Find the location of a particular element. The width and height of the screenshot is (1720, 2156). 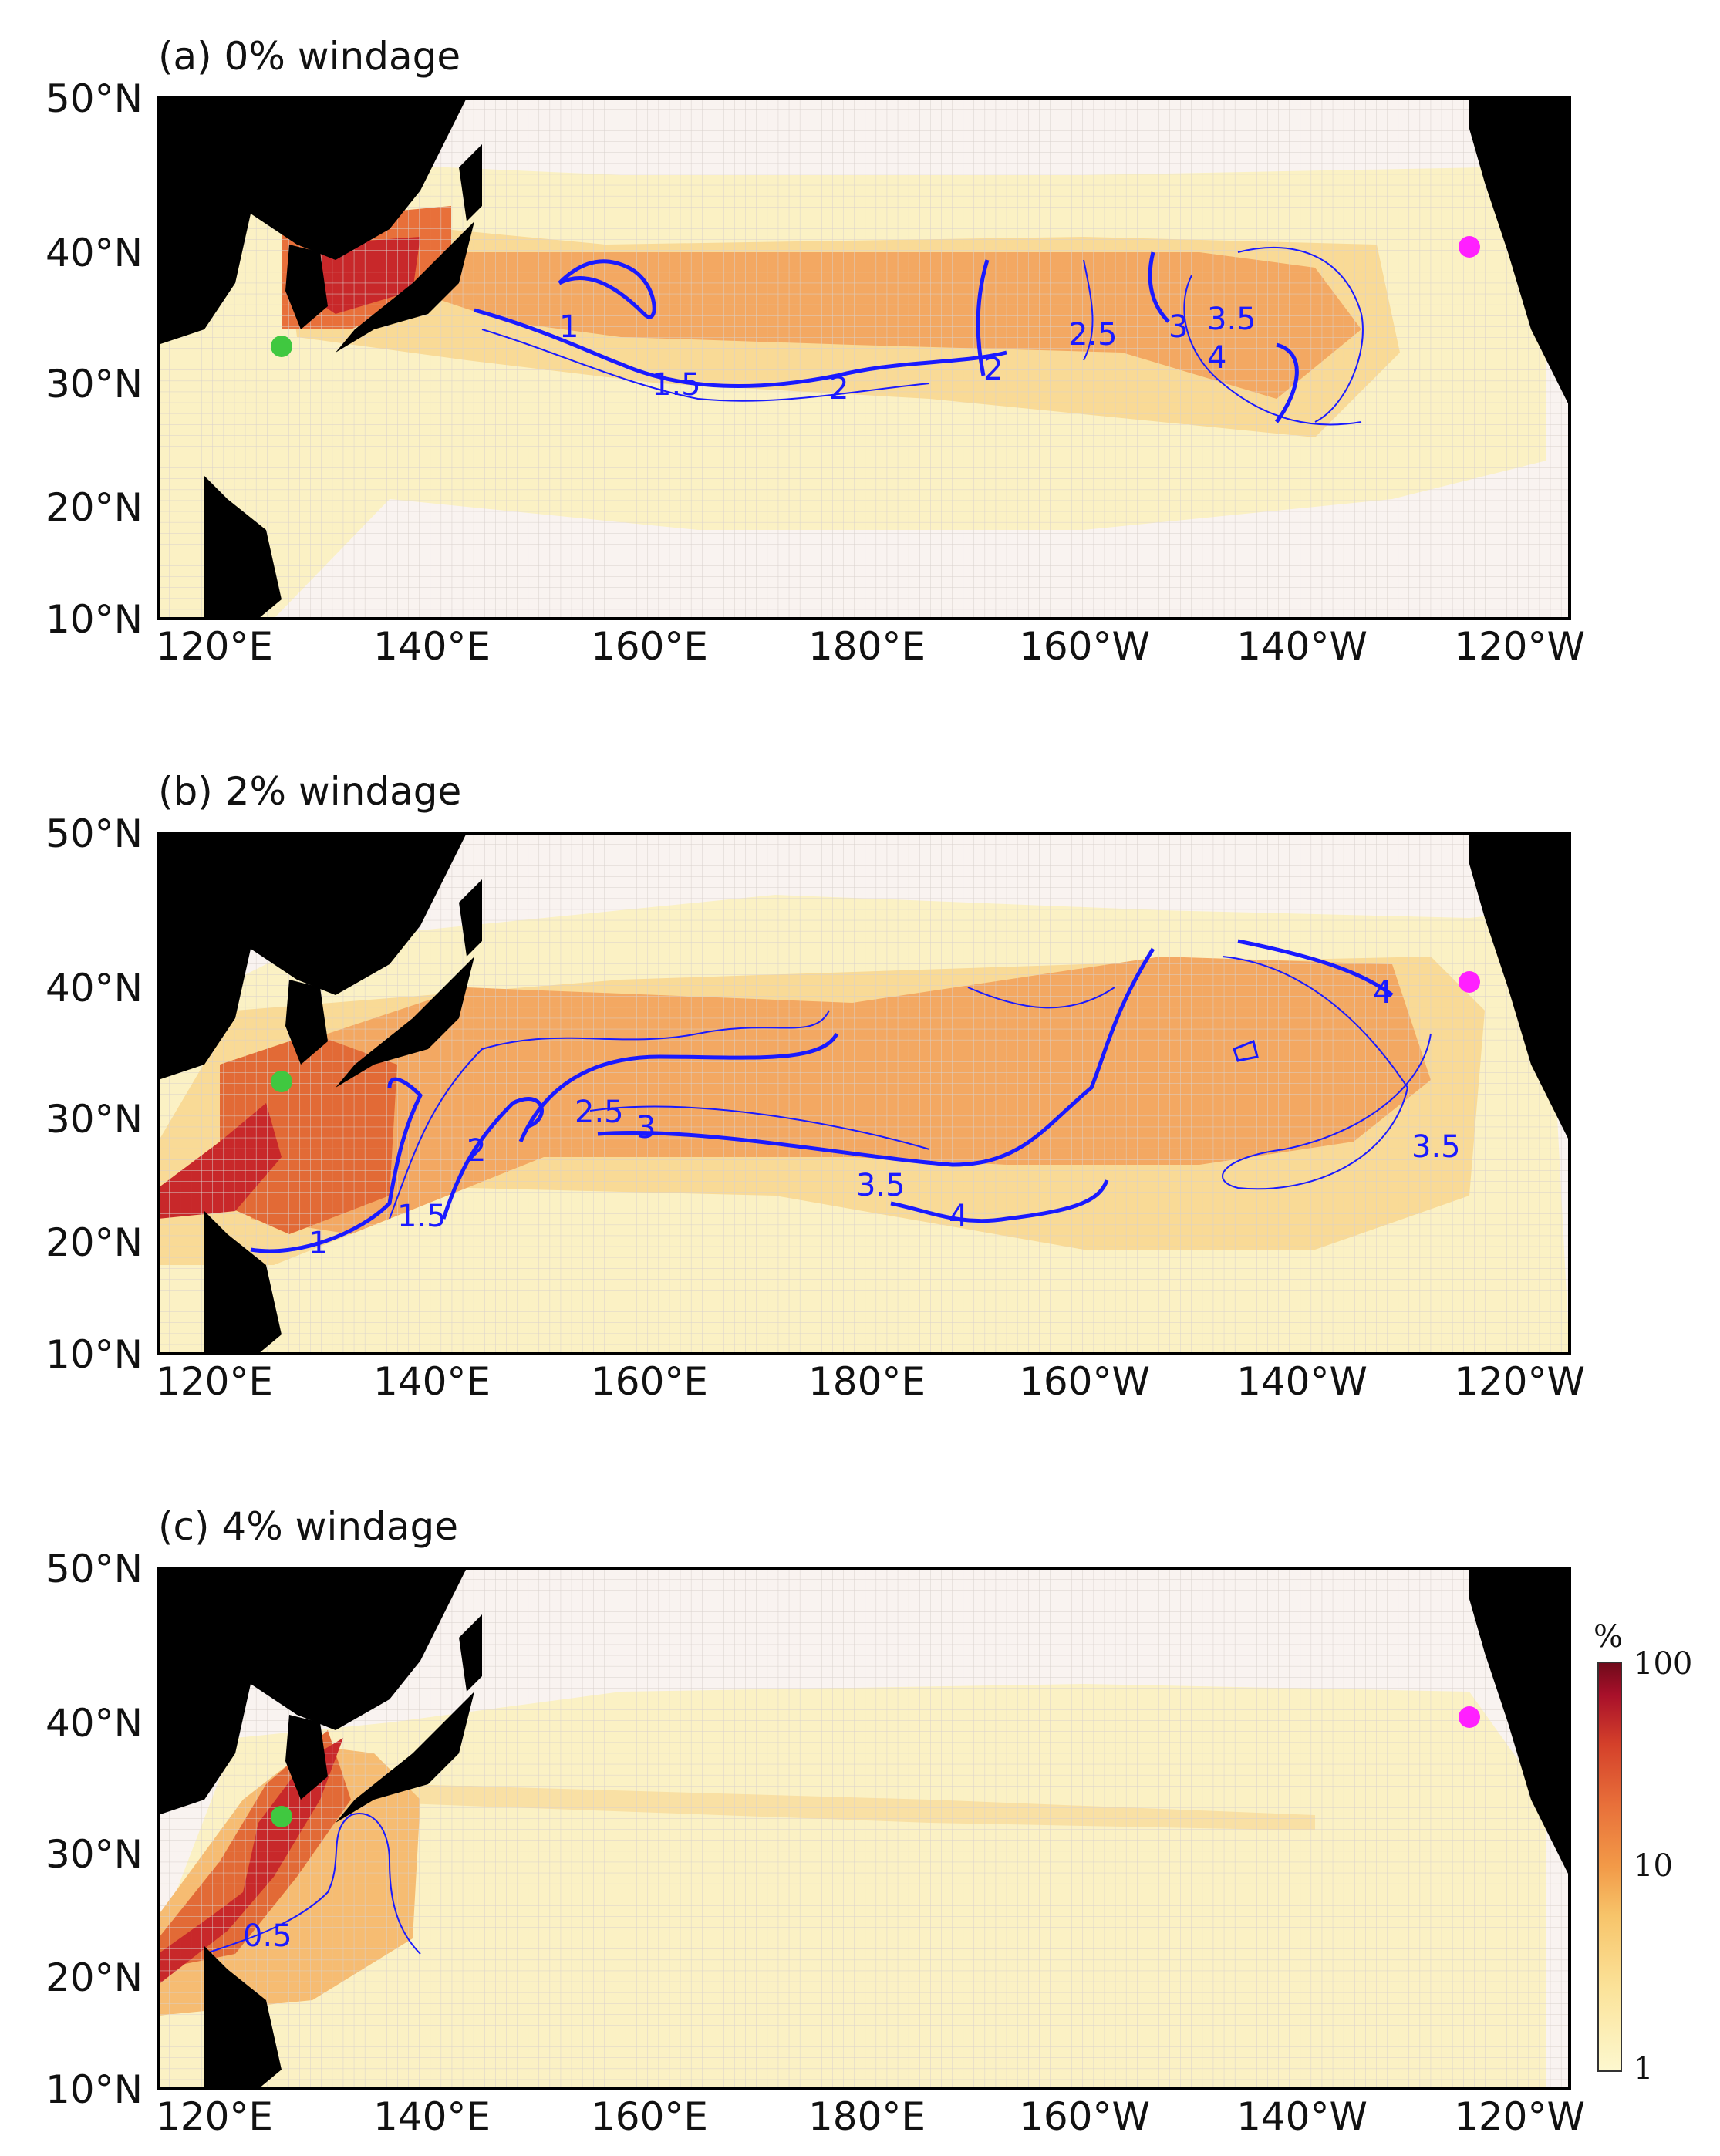

contour-labels-b: 1 1.5 2 2.5 3 3.5 3.5 4 4 is located at coordinates (885, 1118).